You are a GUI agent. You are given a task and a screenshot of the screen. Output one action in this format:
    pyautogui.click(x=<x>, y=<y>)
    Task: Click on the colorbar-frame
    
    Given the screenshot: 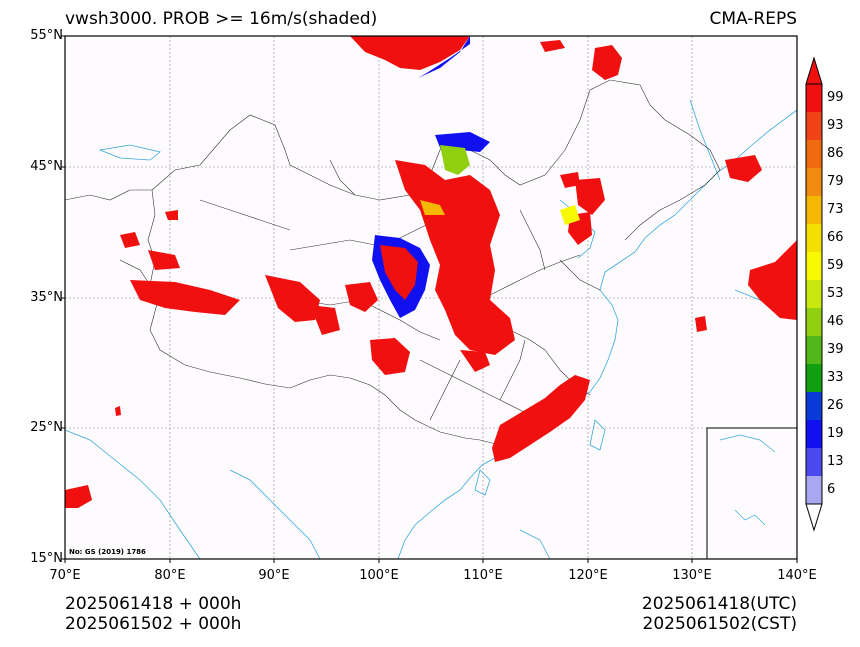 What is the action you would take?
    pyautogui.click(x=814, y=294)
    